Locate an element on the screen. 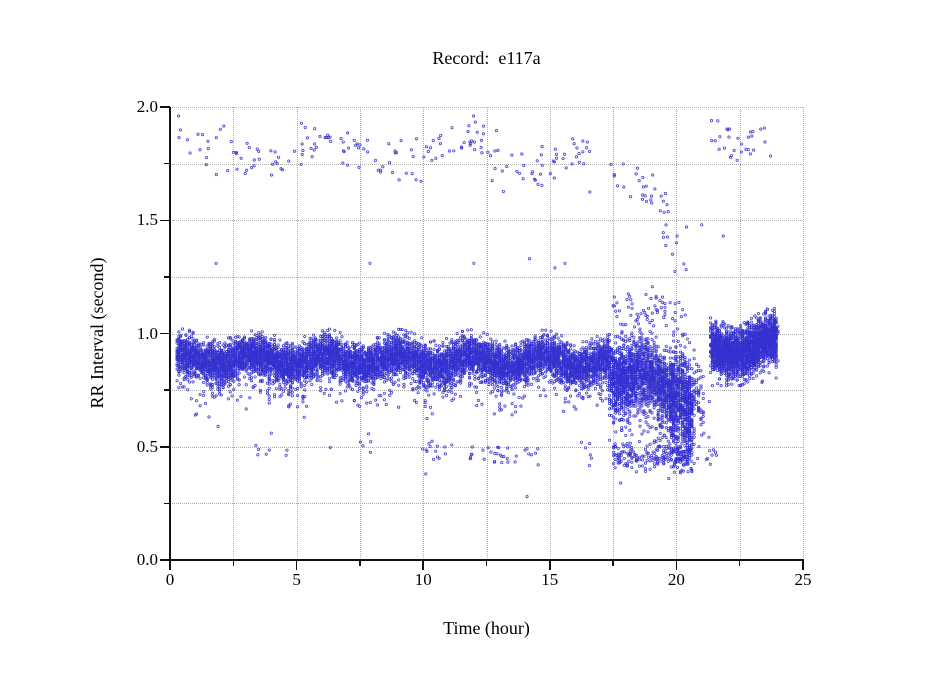  y-tick-label: 1.0 is located at coordinates (147, 333).